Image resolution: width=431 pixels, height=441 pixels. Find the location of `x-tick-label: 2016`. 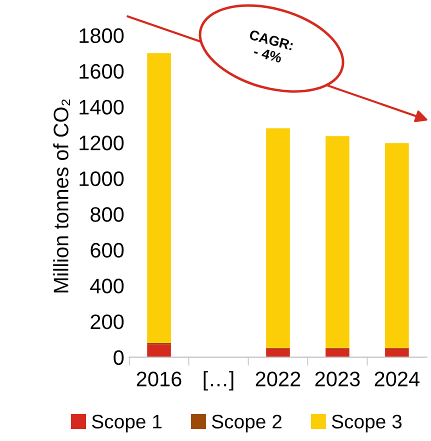

x-tick-label: 2016 is located at coordinates (159, 379).